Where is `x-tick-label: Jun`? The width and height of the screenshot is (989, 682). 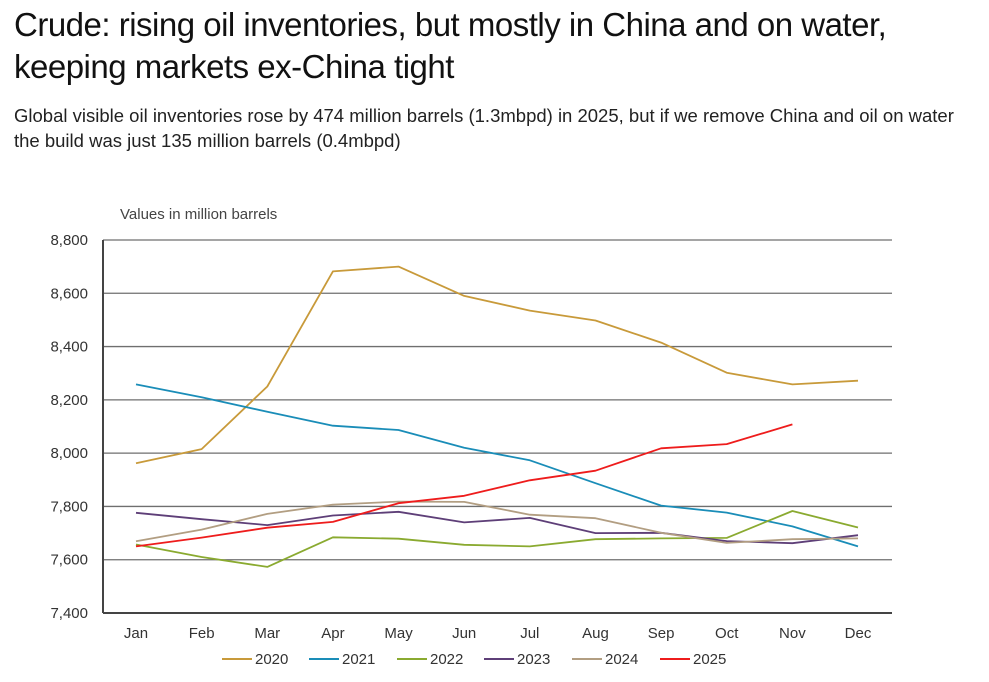 x-tick-label: Jun is located at coordinates (464, 633).